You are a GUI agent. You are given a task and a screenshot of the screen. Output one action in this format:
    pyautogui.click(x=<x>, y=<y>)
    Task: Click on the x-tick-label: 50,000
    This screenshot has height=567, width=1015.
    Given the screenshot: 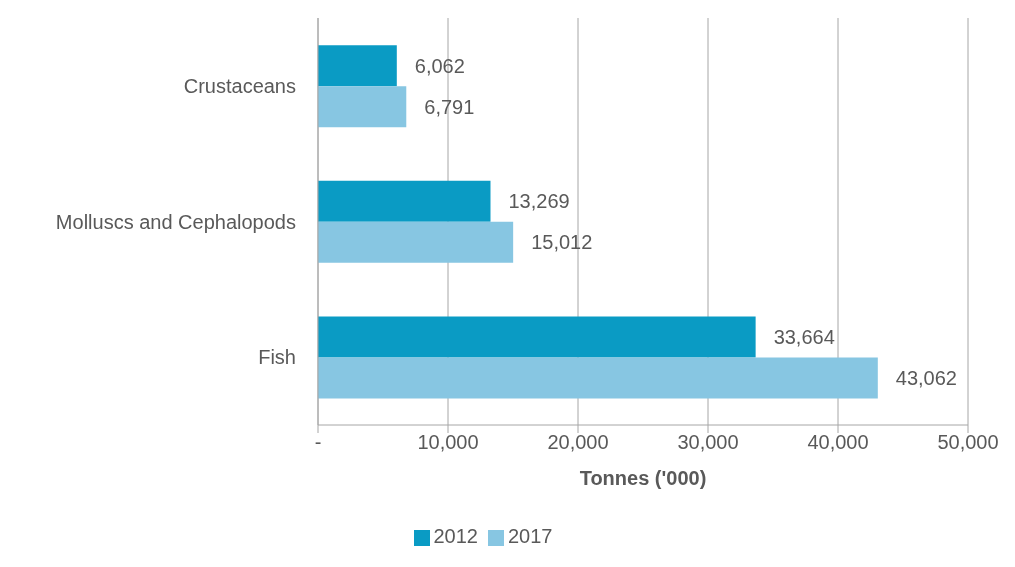 What is the action you would take?
    pyautogui.click(x=968, y=442)
    